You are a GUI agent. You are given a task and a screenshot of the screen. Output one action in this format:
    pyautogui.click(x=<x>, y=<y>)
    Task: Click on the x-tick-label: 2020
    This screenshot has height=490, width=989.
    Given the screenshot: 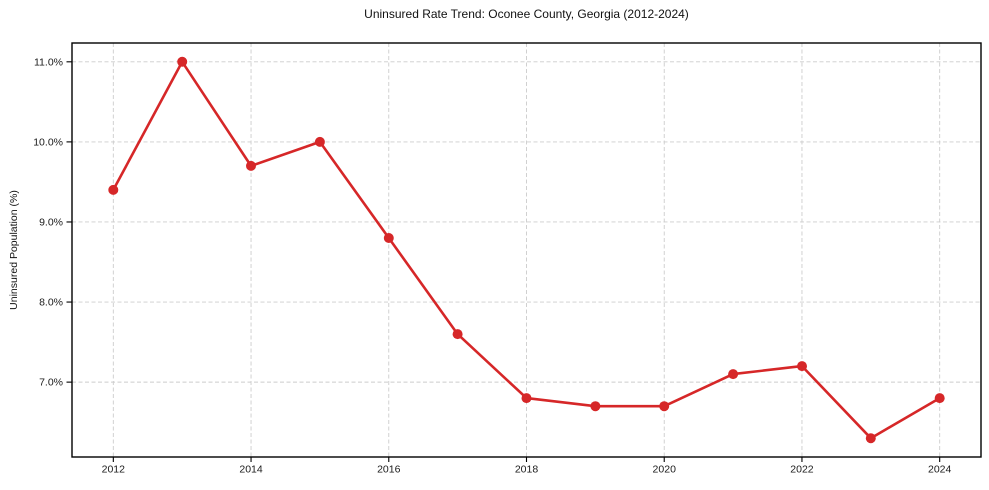 What is the action you would take?
    pyautogui.click(x=665, y=470)
    